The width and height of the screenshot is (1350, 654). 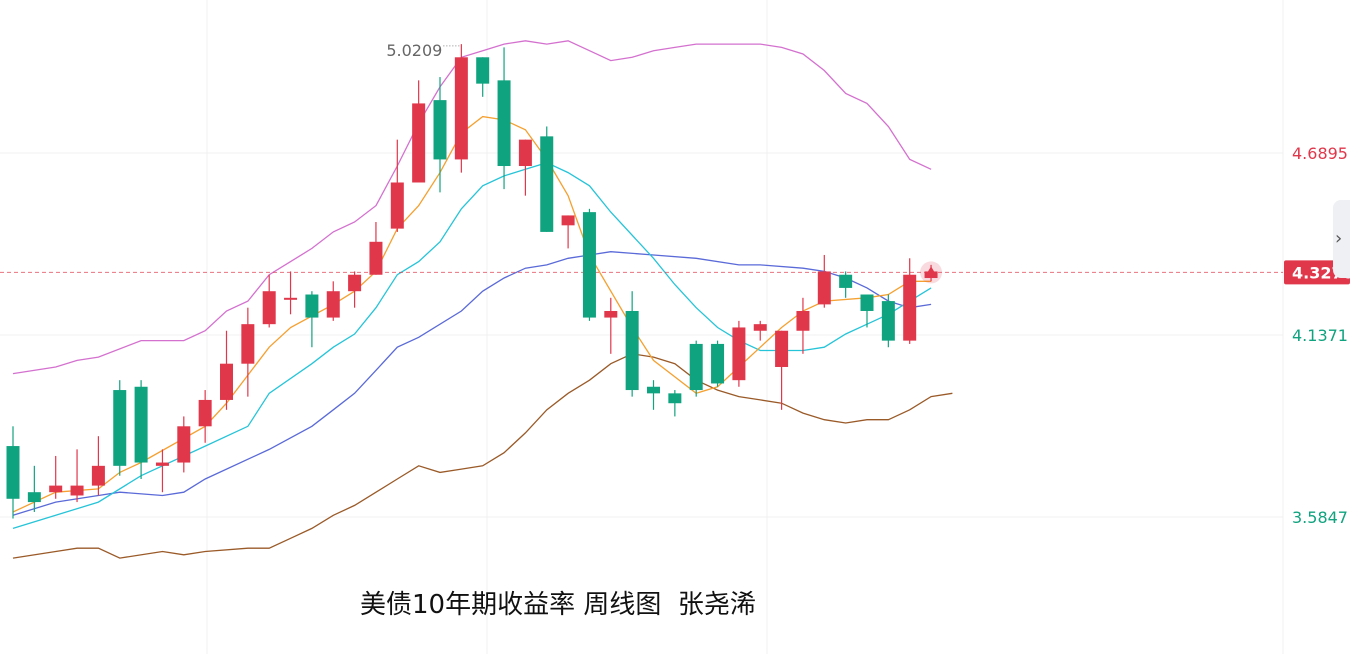 I want to click on price-axis-label: 4.1371, so click(x=1320, y=335).